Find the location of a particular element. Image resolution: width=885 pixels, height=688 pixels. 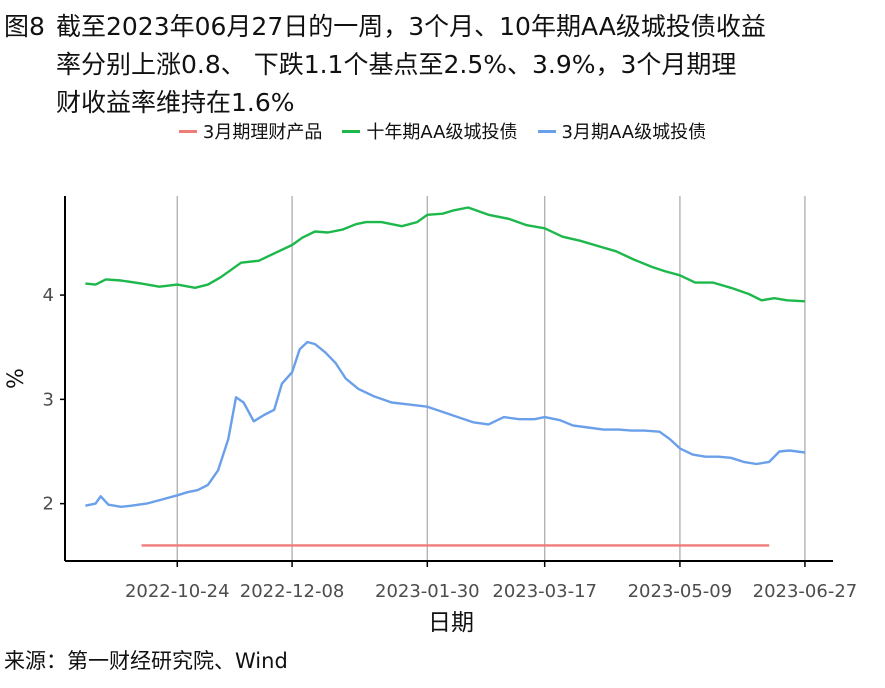

figure-title-line-1: 截至2023年06月27日的一周，3个月、10年期AA级城投债收益 is located at coordinates (411, 26).